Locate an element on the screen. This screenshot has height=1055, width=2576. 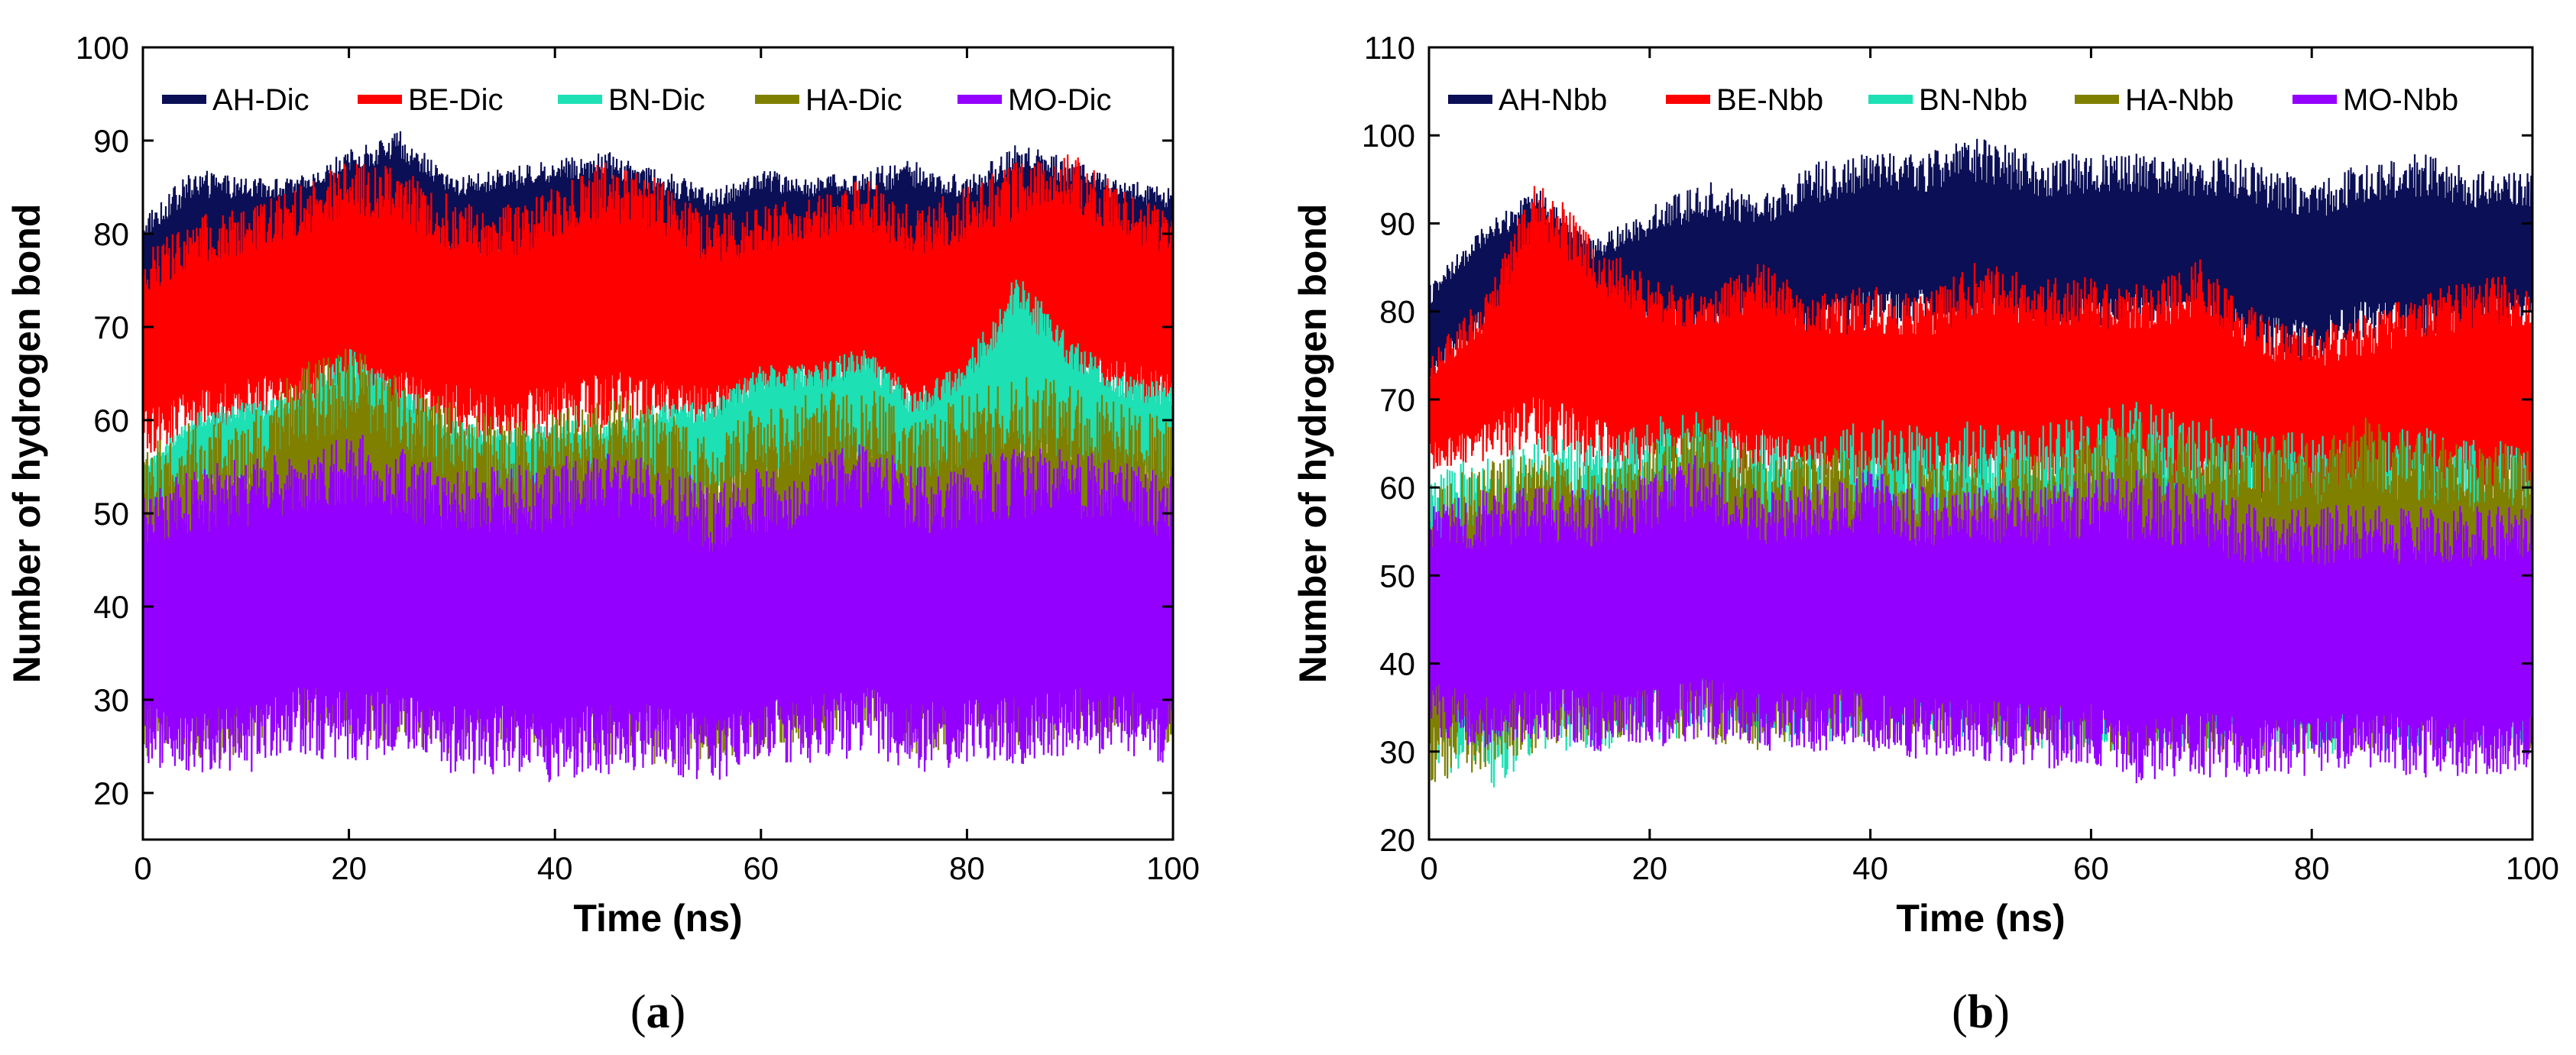
panel-letter: b is located at coordinates (1981, 1012).